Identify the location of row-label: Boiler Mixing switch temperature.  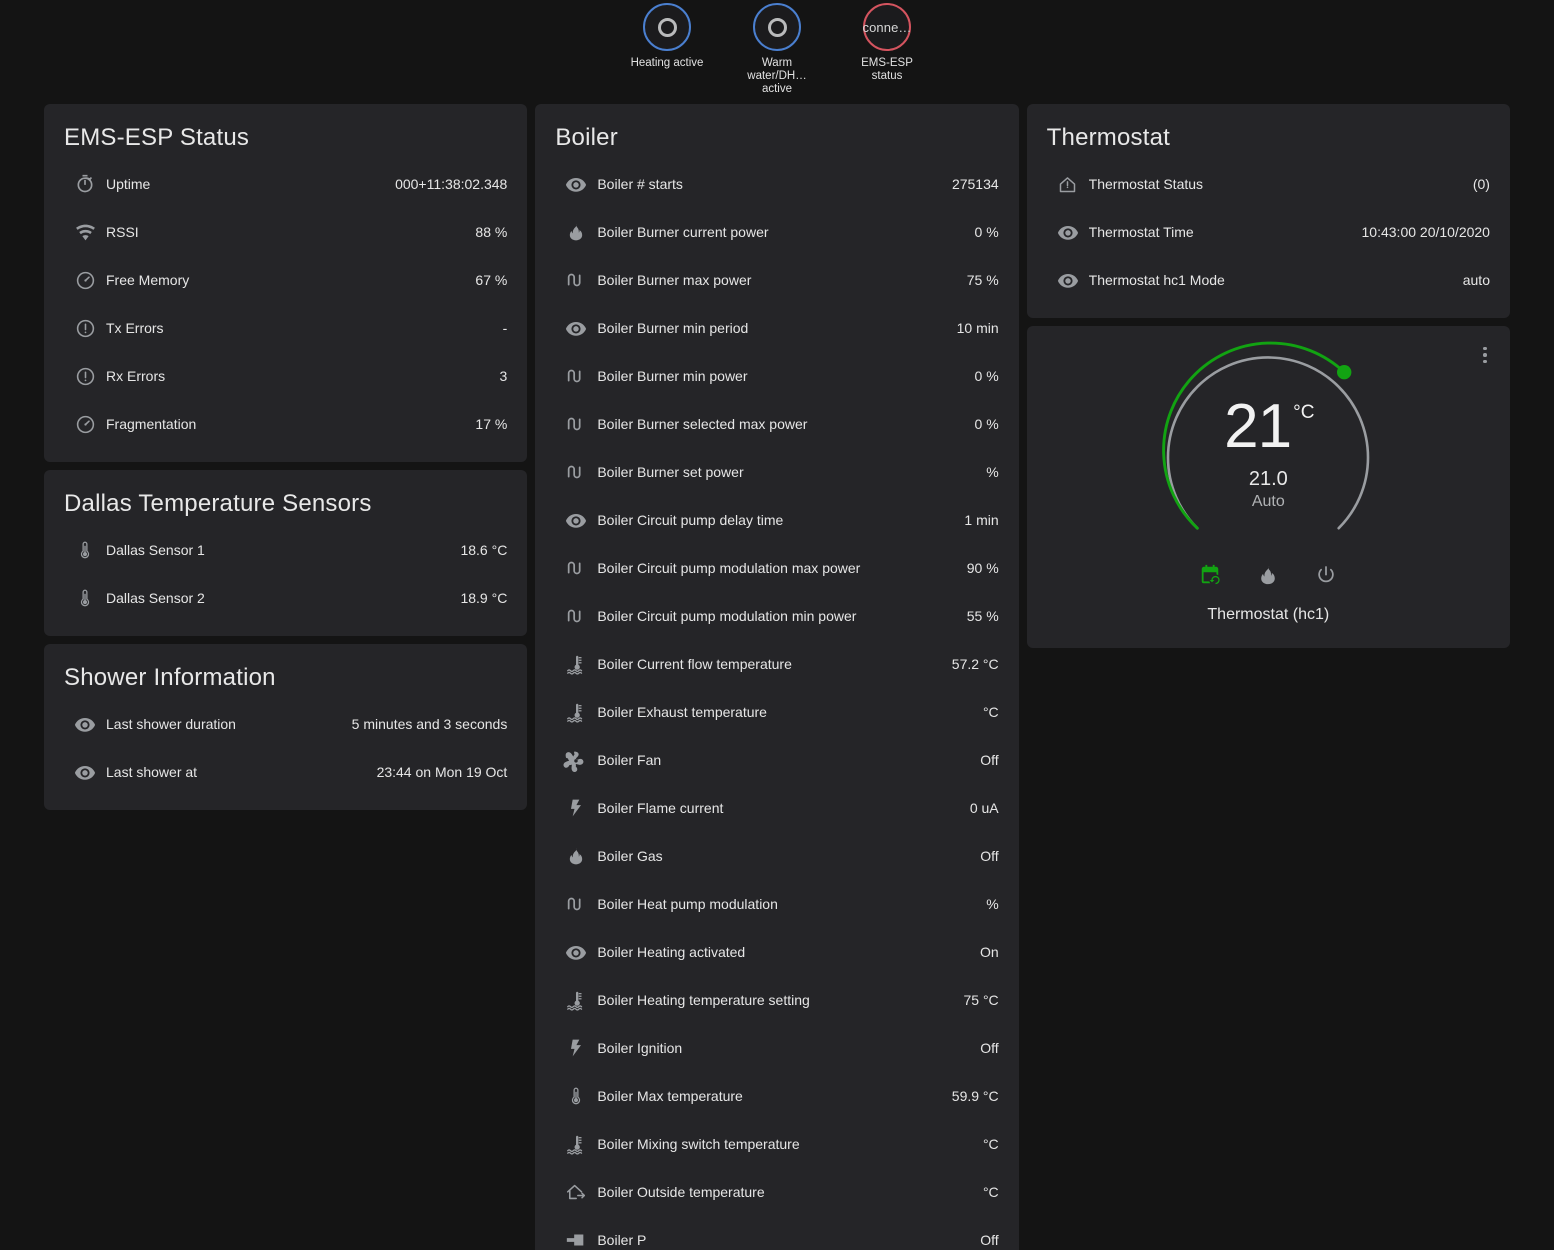
(698, 1144).